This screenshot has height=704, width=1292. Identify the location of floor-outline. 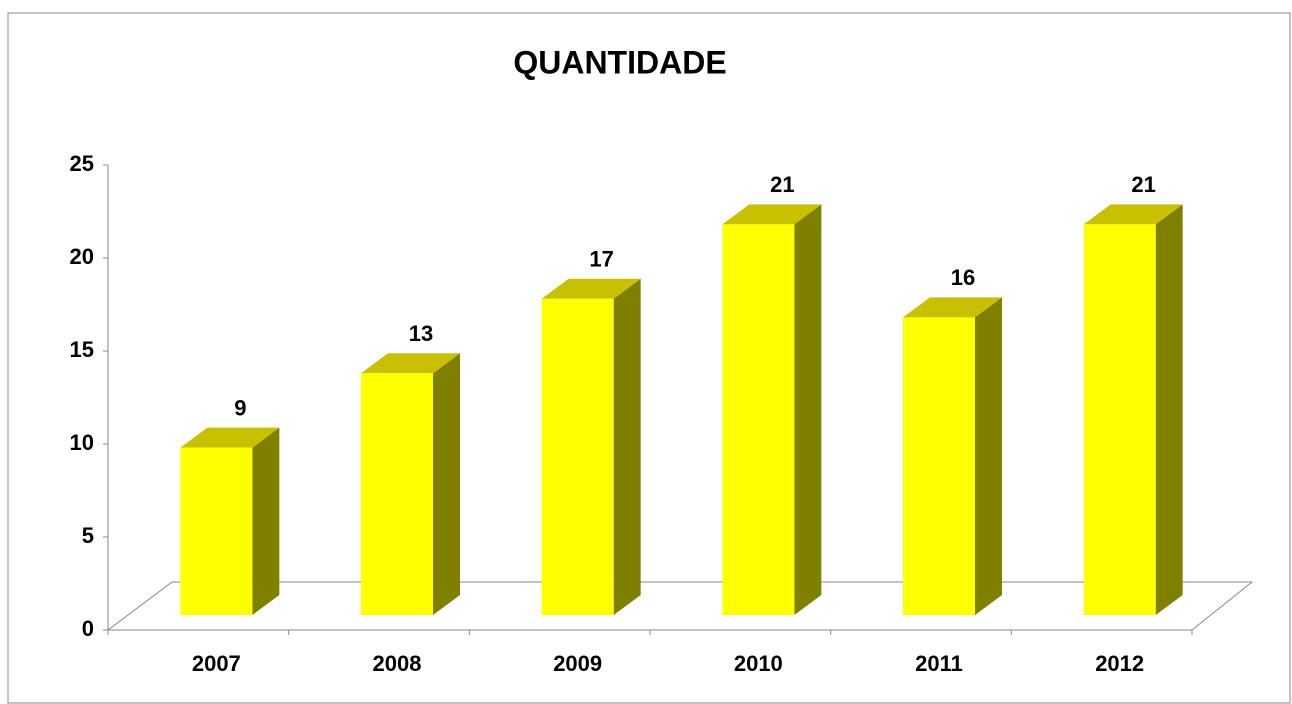
(680, 606).